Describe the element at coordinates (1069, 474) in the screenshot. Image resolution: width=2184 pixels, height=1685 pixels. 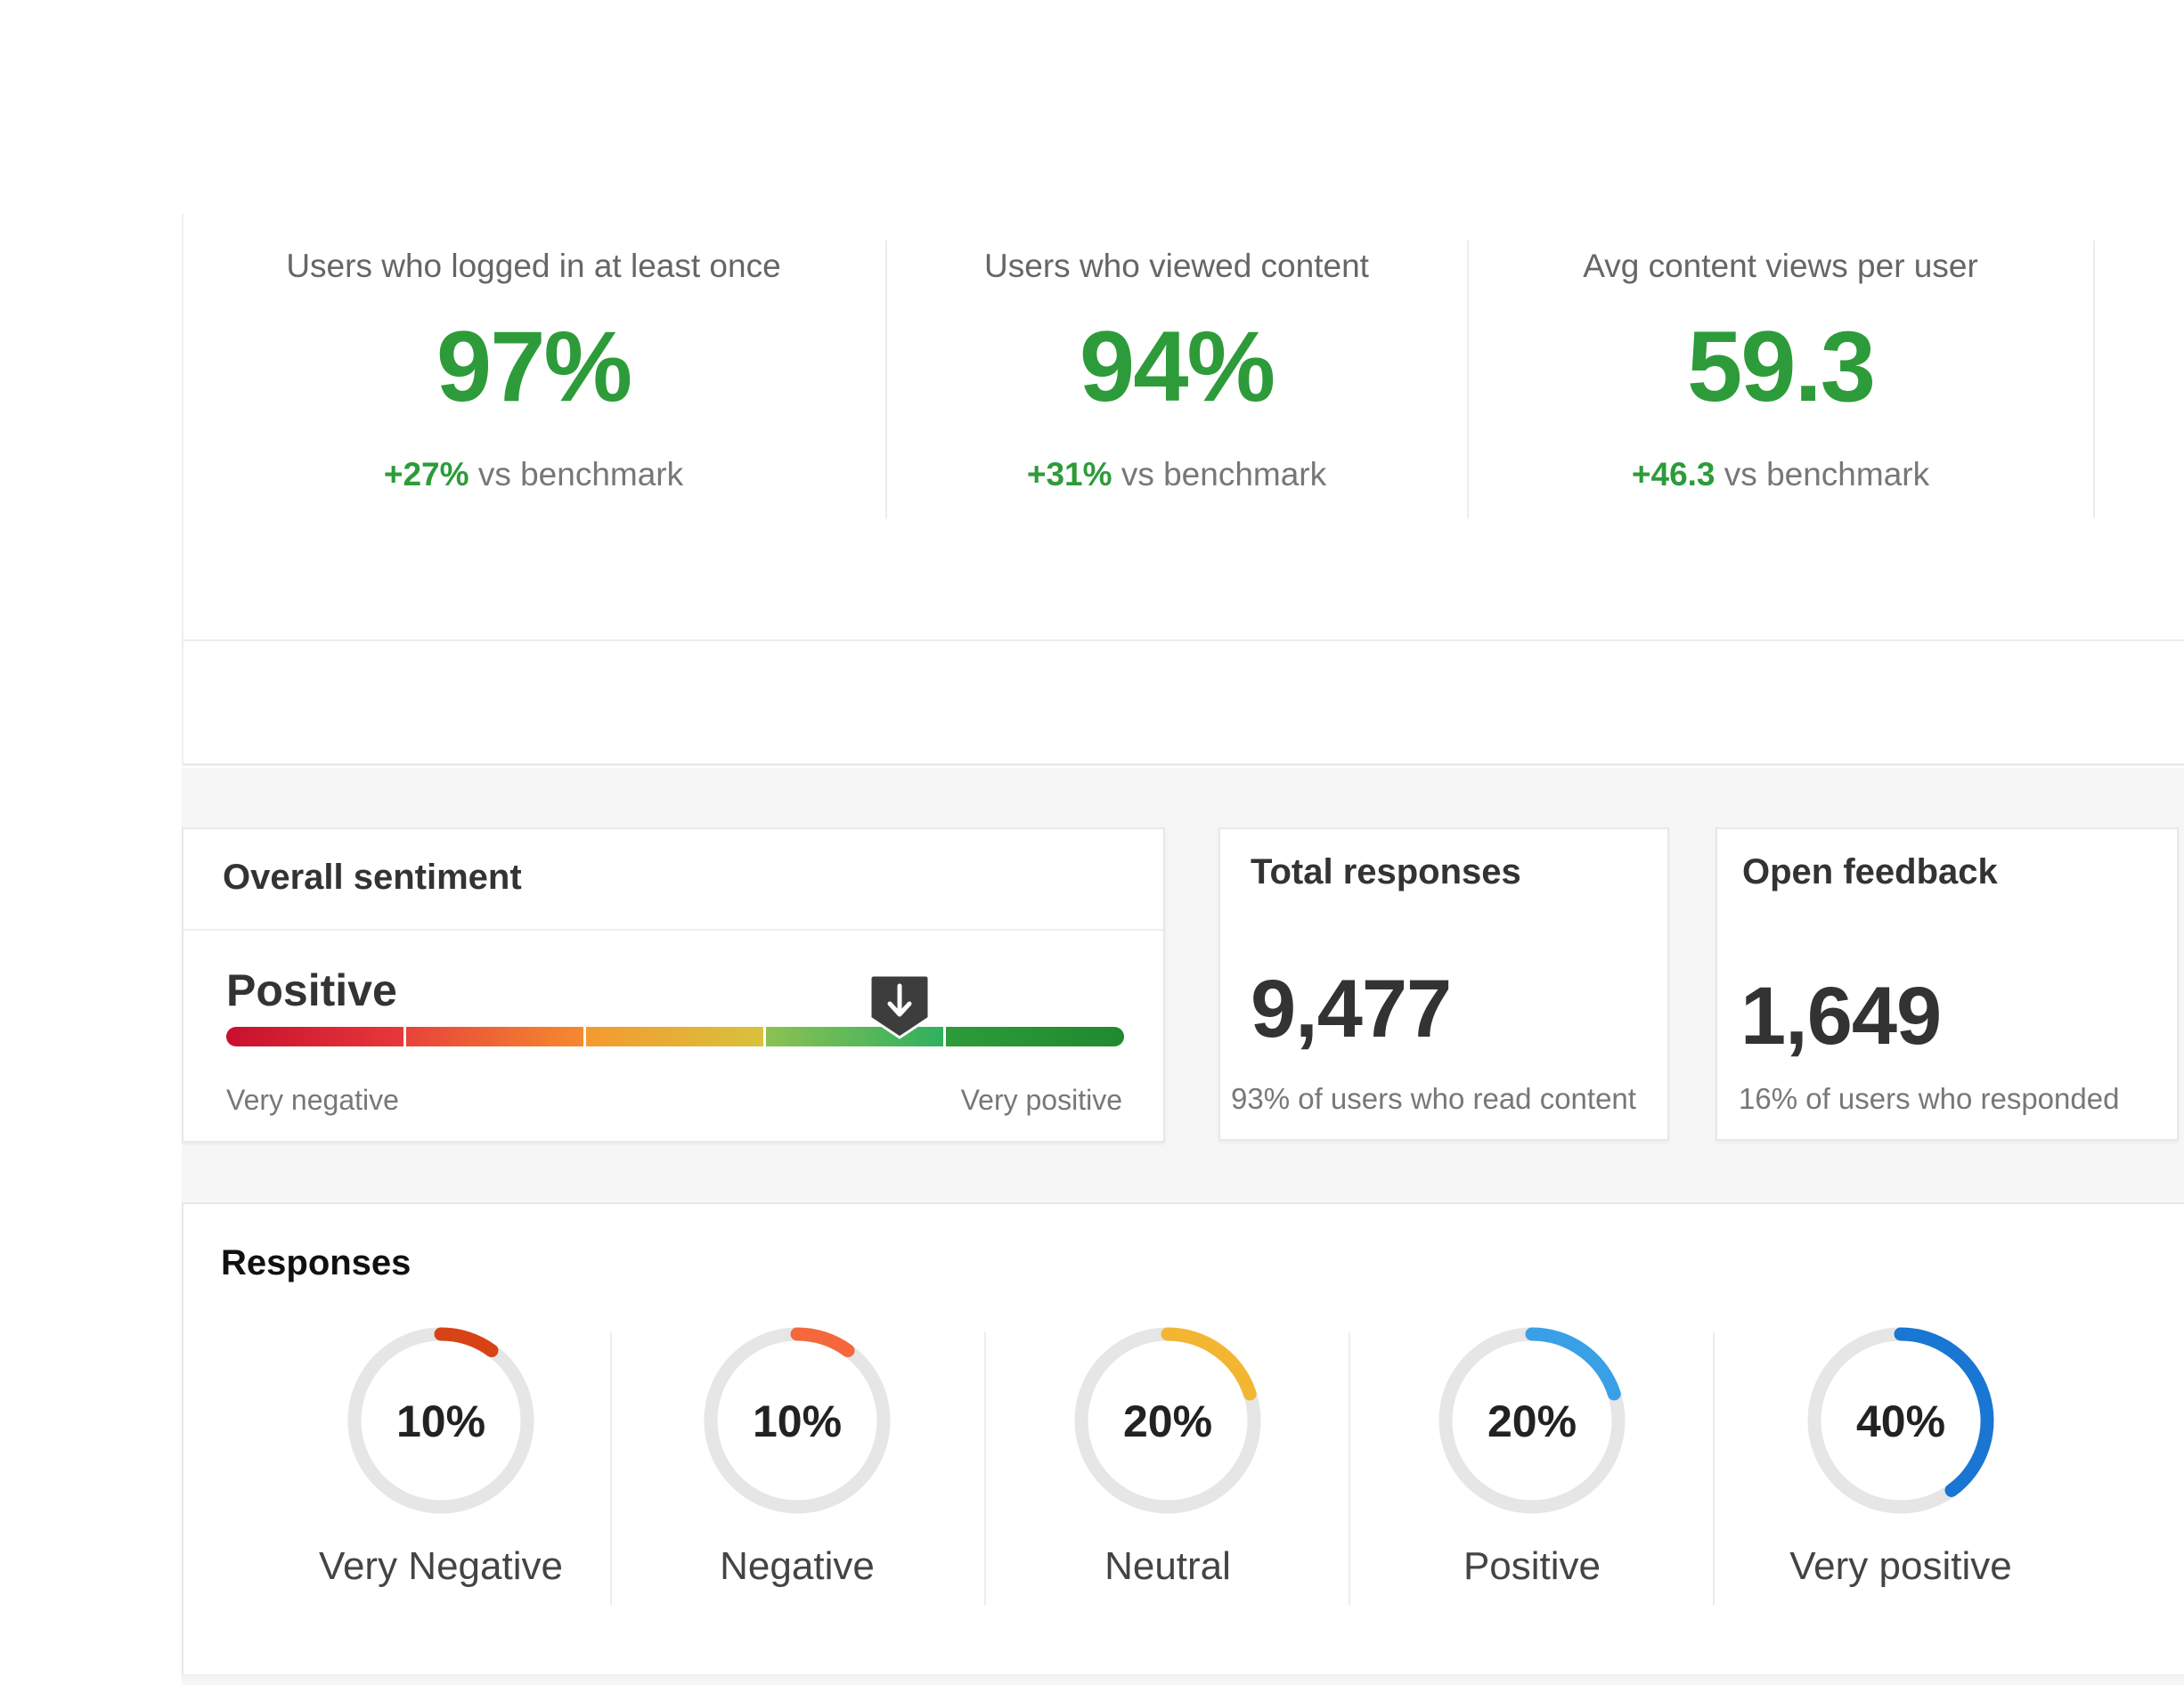
I see `kpi-delta: +31%` at that location.